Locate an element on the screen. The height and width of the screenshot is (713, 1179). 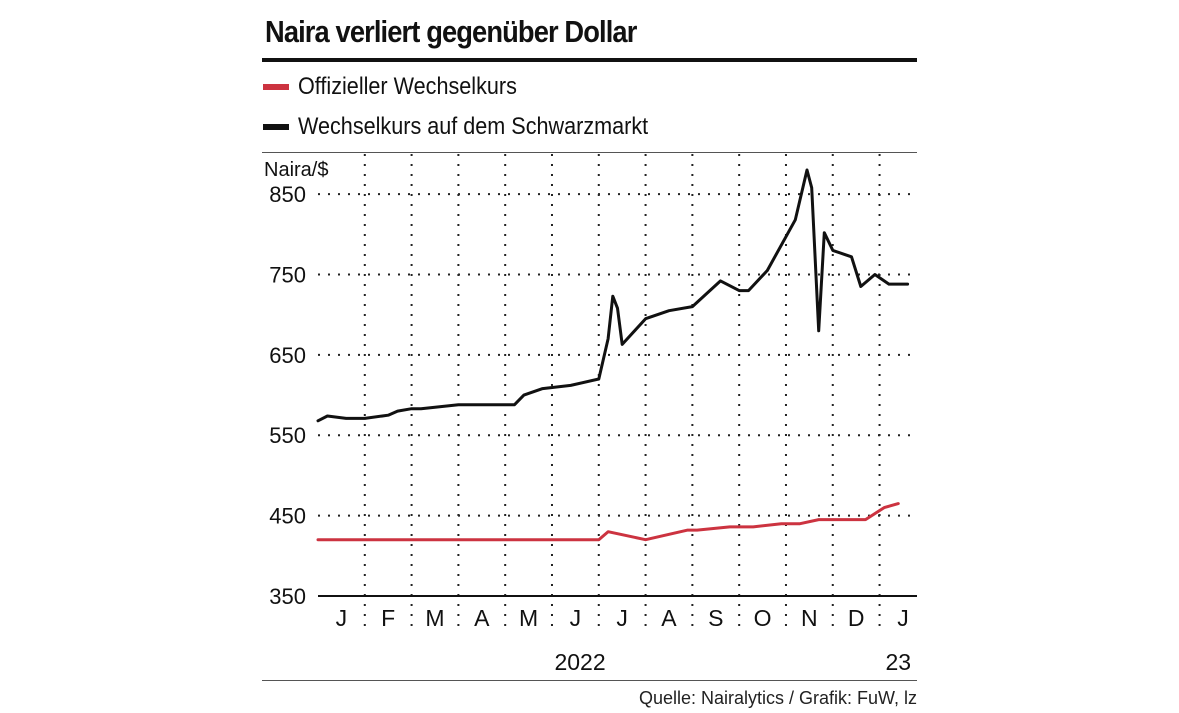
year-label: 2022 is located at coordinates (579, 662).